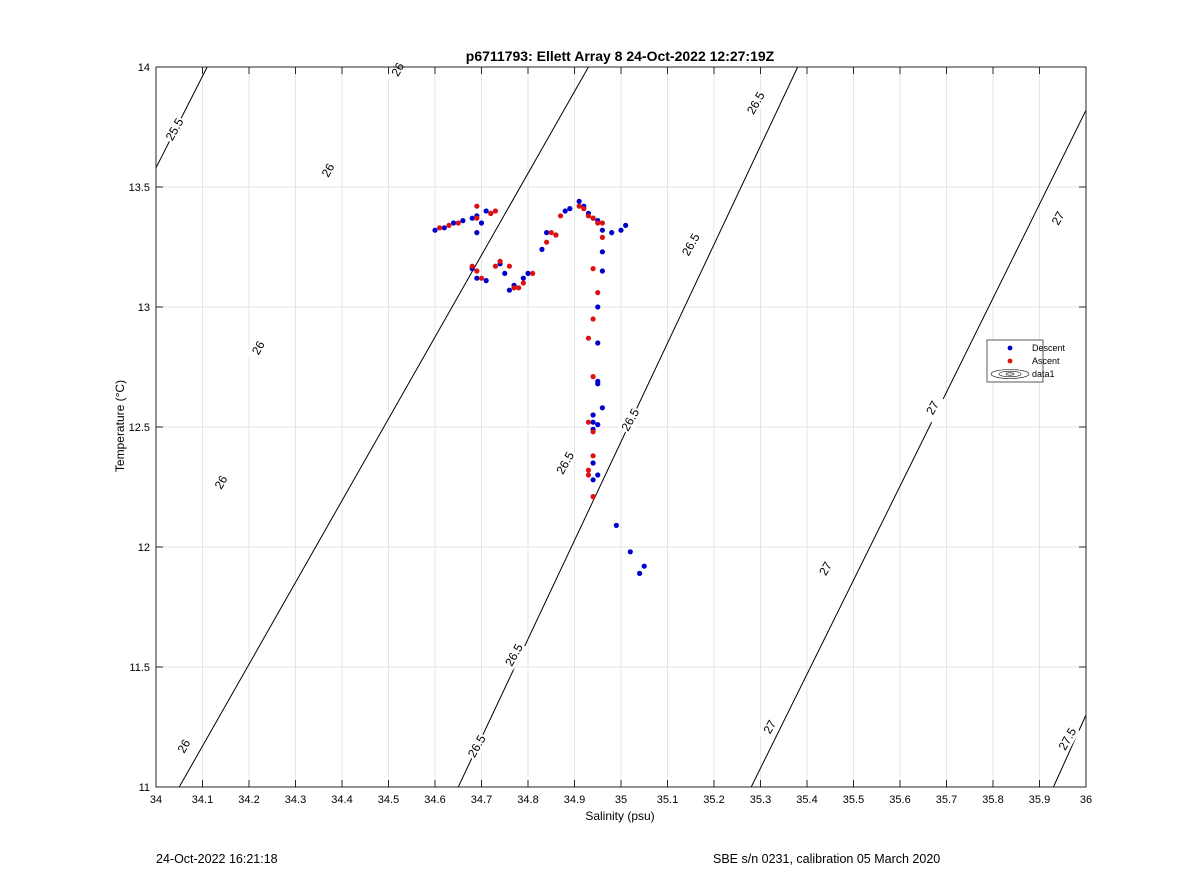  I want to click on x-tick-label: 35.9, so click(1039, 800).